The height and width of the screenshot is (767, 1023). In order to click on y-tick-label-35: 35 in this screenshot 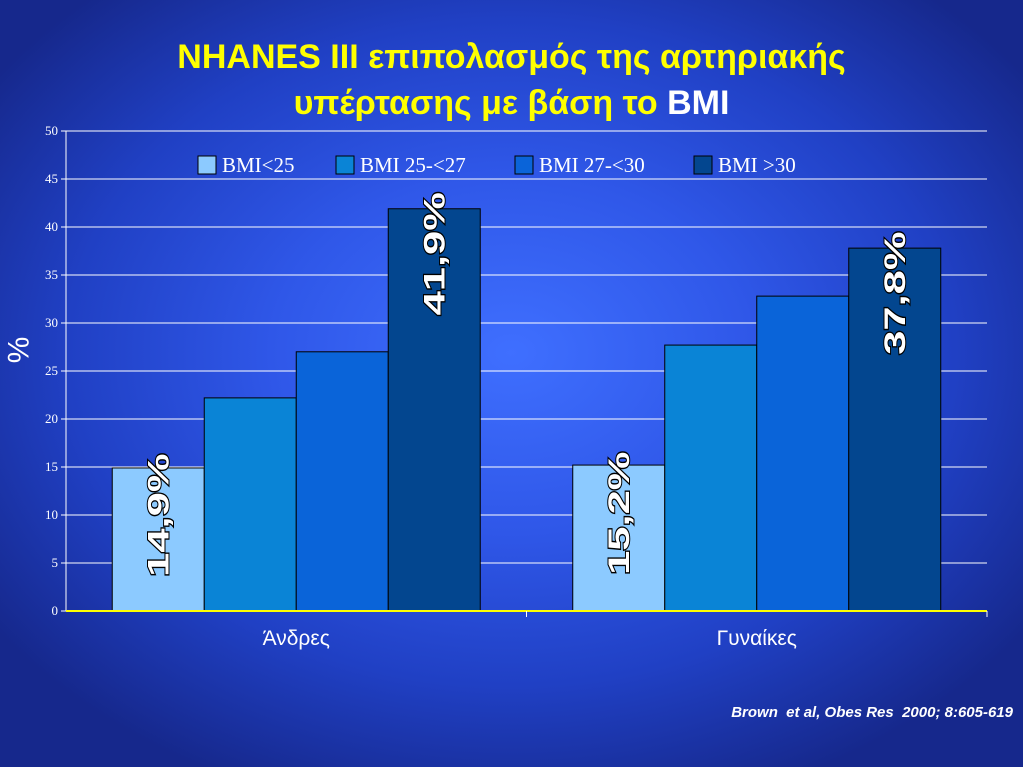, I will do `click(51, 274)`.